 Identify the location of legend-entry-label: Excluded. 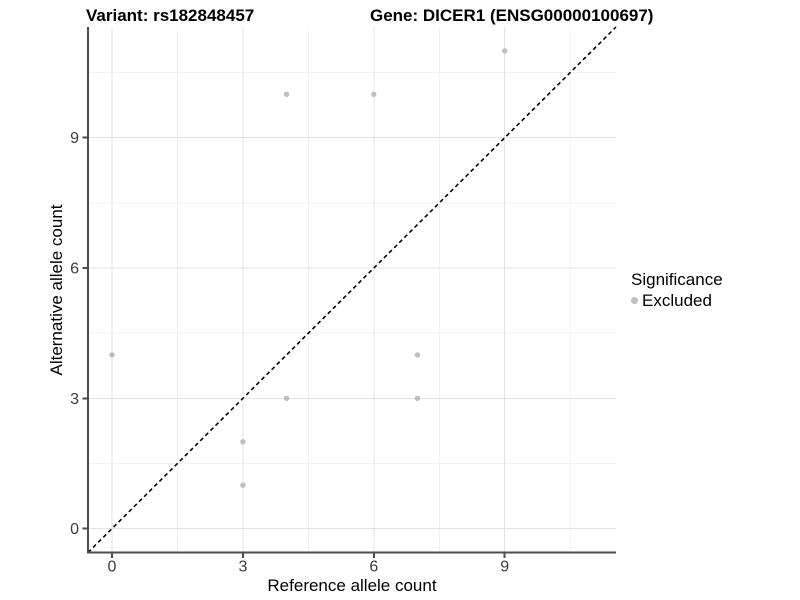
(677, 300).